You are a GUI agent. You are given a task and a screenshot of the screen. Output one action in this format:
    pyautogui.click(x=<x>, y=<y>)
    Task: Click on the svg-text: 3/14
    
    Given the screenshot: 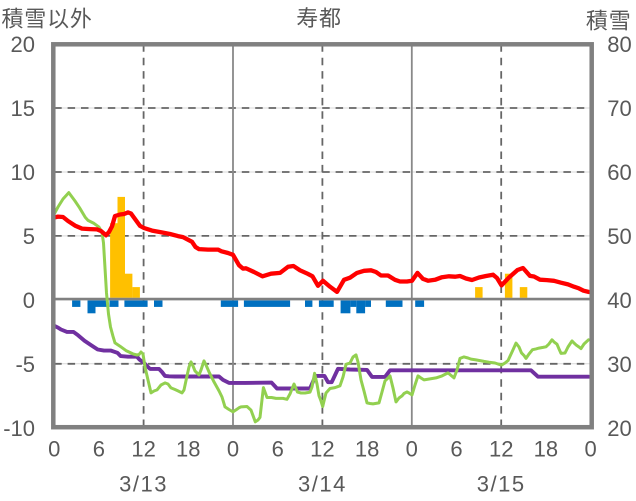 What is the action you would take?
    pyautogui.click(x=322, y=483)
    